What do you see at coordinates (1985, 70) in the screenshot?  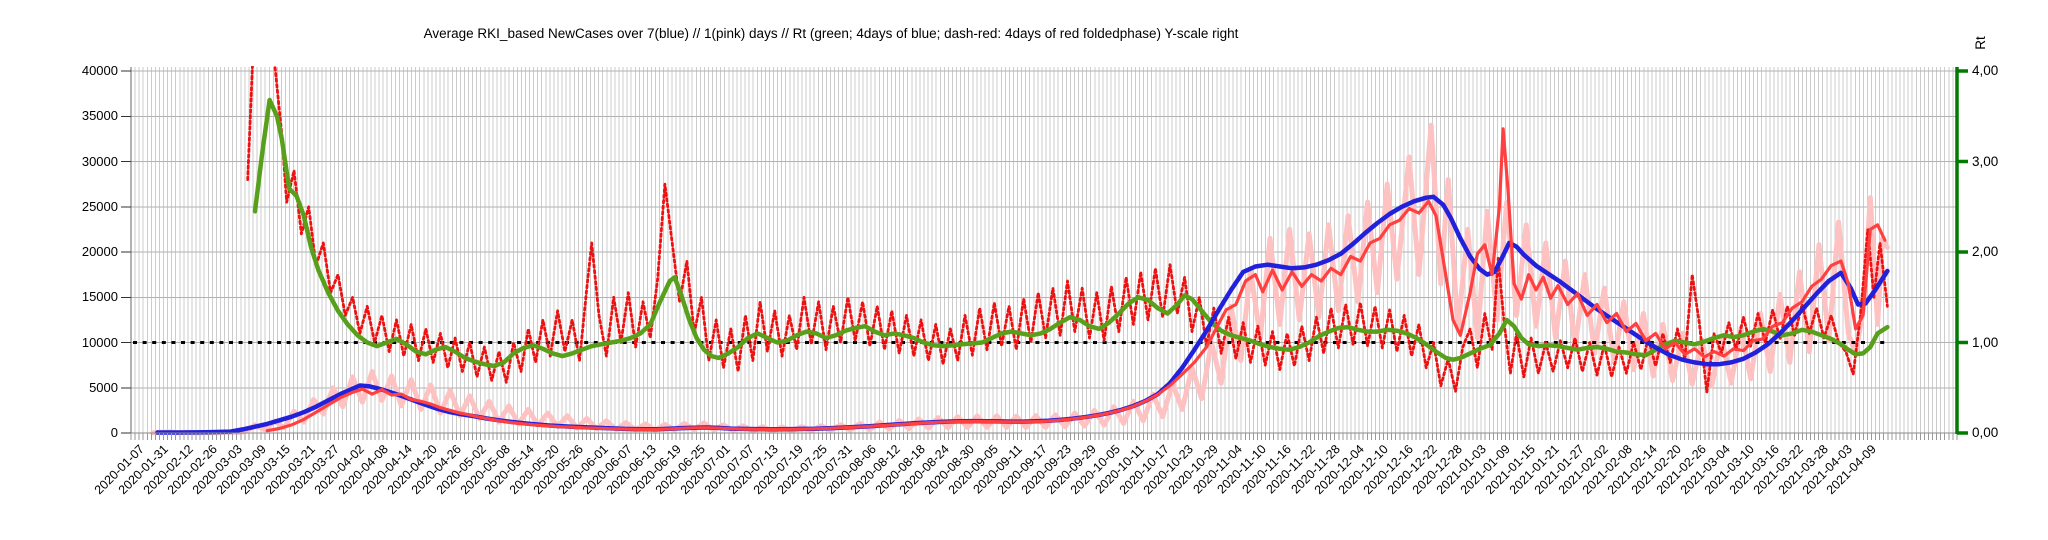 I see `y-right-tick-label: 4,00` at bounding box center [1985, 70].